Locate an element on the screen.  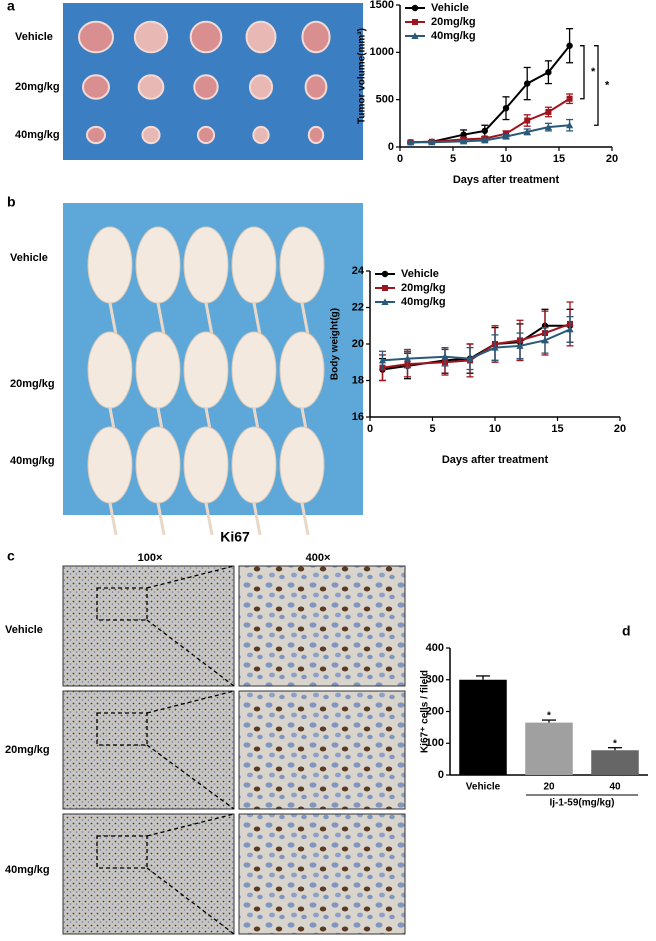
y-axis-label: Ki67⁺ cells / fileld is located at coordinates (425, 711).